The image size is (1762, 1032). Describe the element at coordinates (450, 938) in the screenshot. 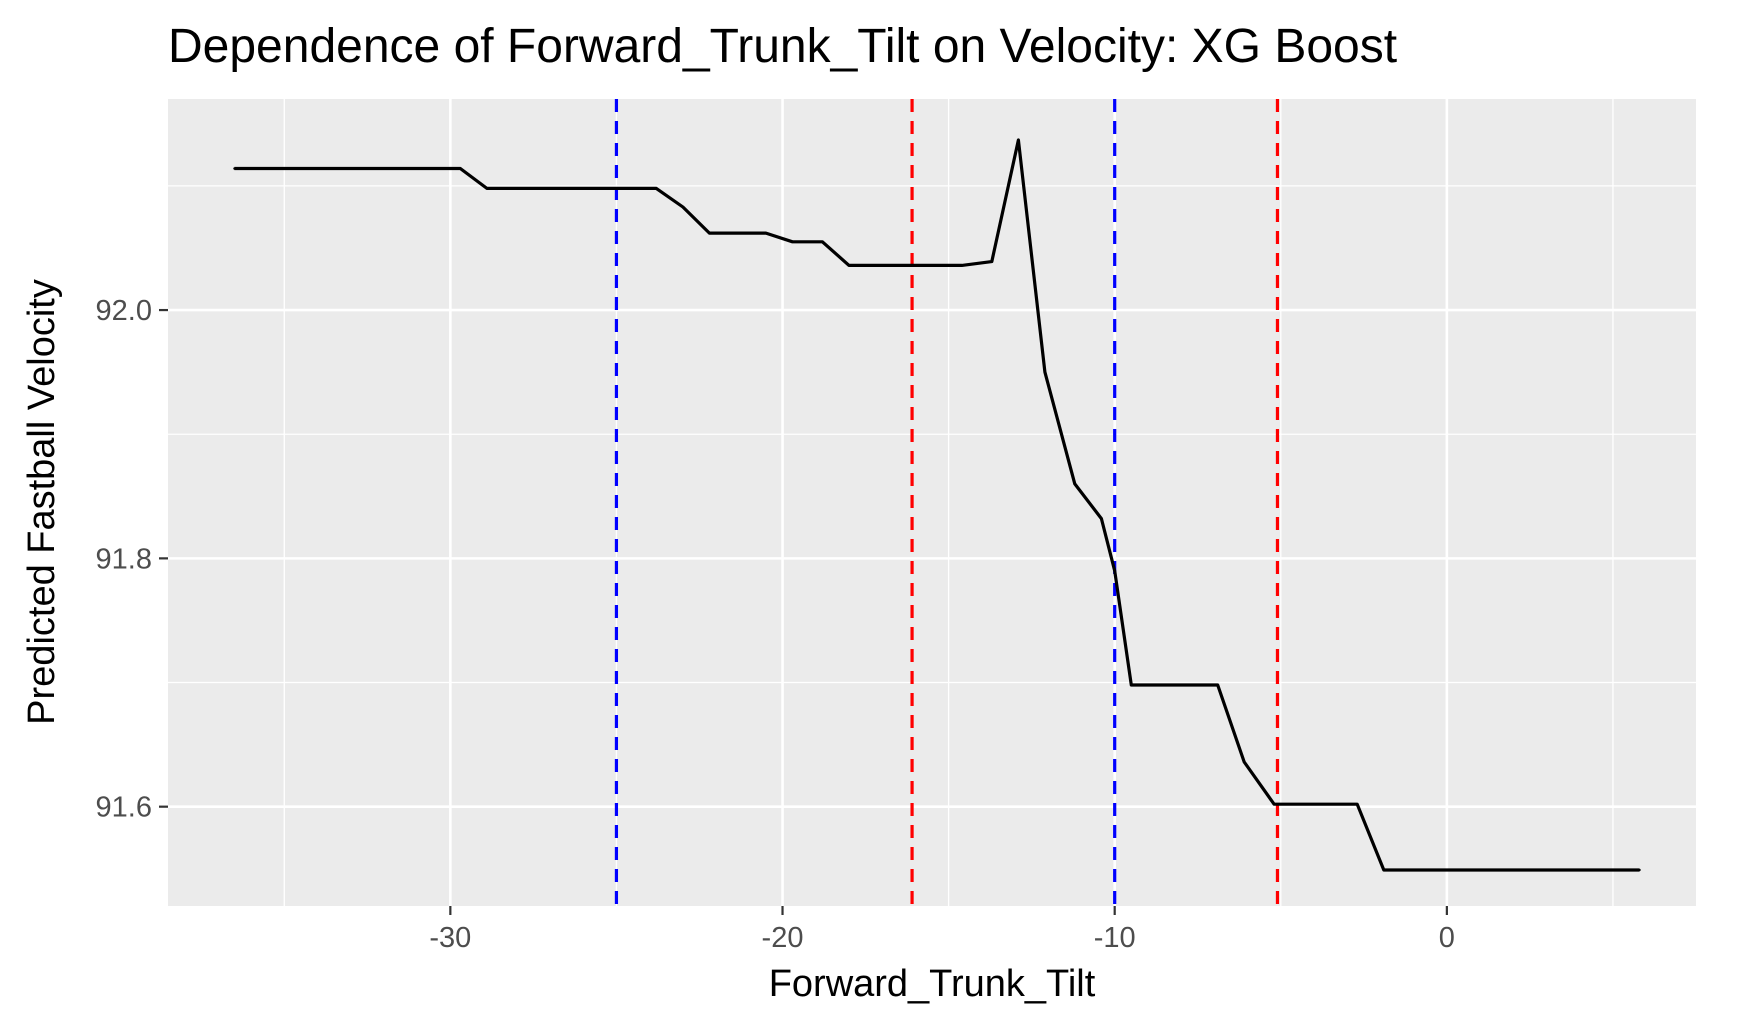

I see `x-tick-label: -30` at that location.